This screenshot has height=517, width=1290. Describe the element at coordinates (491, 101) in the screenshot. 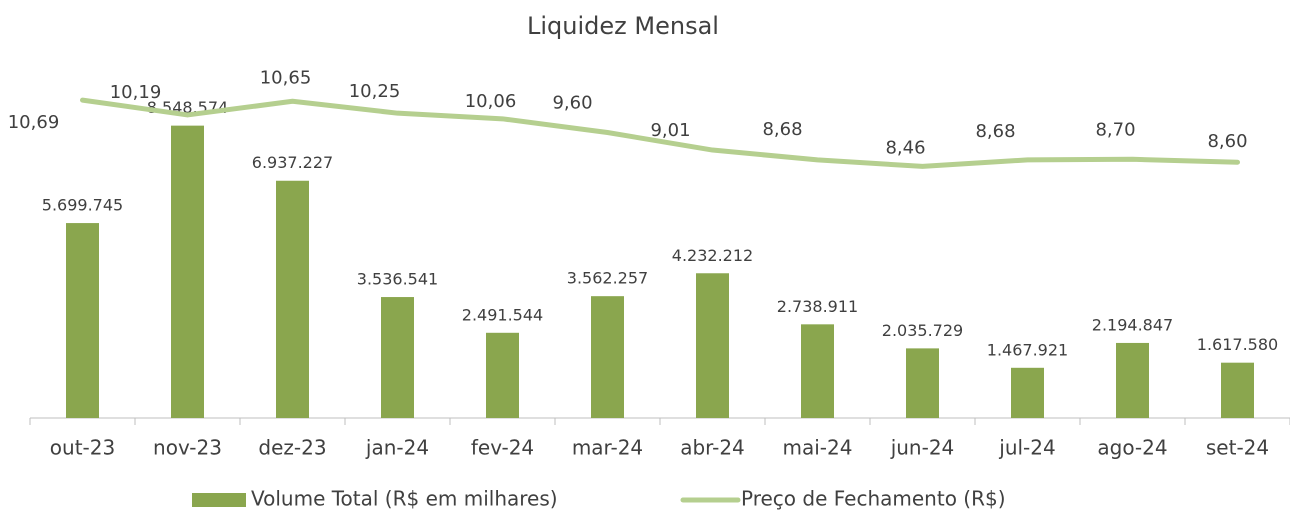

I see `line-label: 10,06` at that location.